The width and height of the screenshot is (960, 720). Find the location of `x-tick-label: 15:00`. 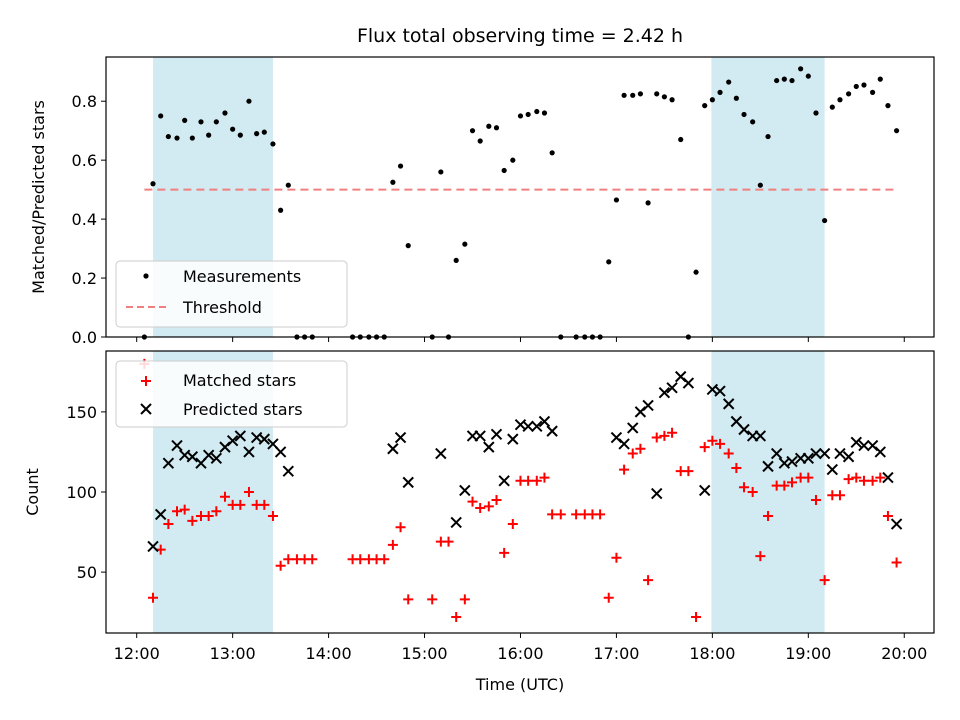

x-tick-label: 15:00 is located at coordinates (424, 653).